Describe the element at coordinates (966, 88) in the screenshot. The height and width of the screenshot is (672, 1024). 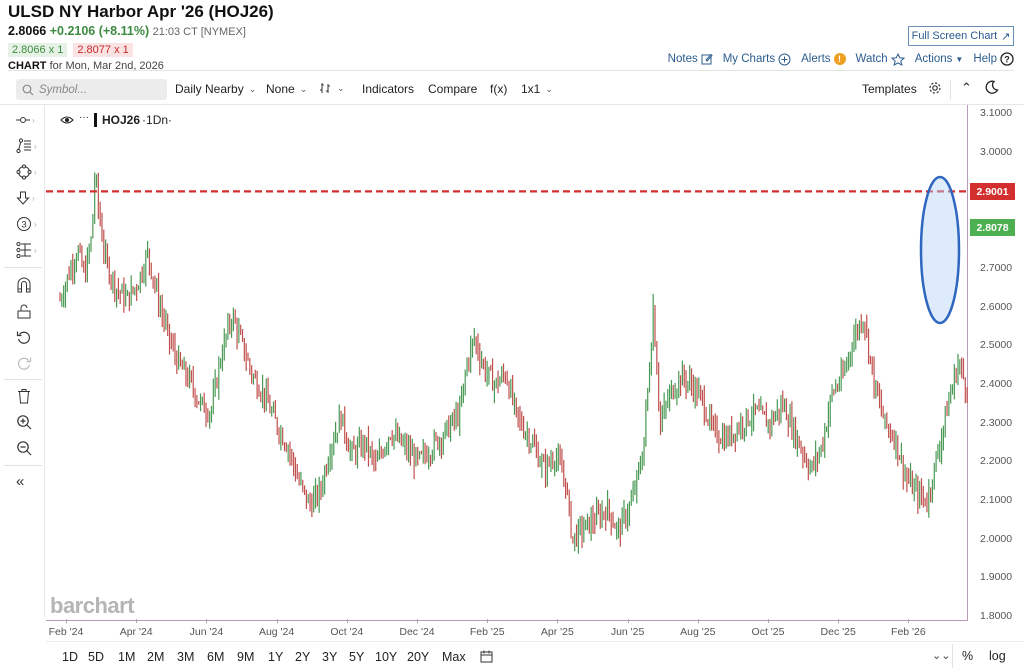
I see `collapse-header-button: ⌃` at that location.